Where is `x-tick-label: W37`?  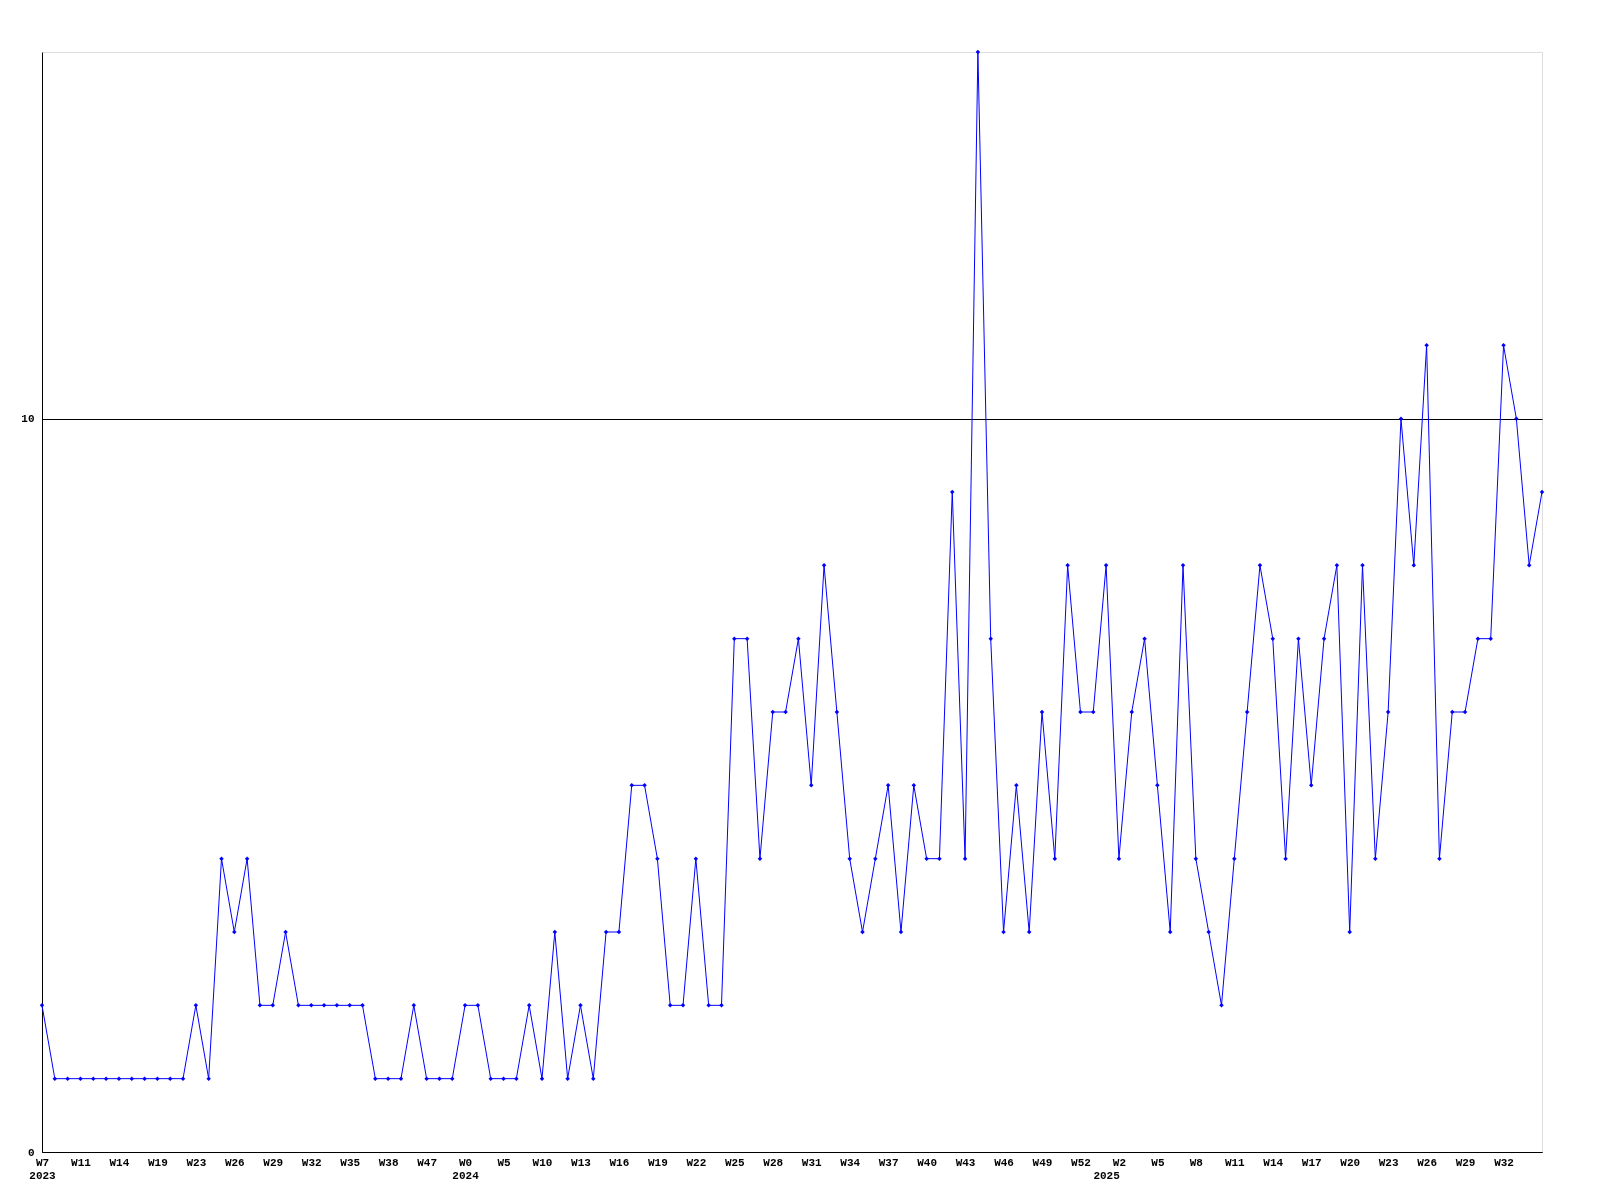
x-tick-label: W37 is located at coordinates (888, 1162).